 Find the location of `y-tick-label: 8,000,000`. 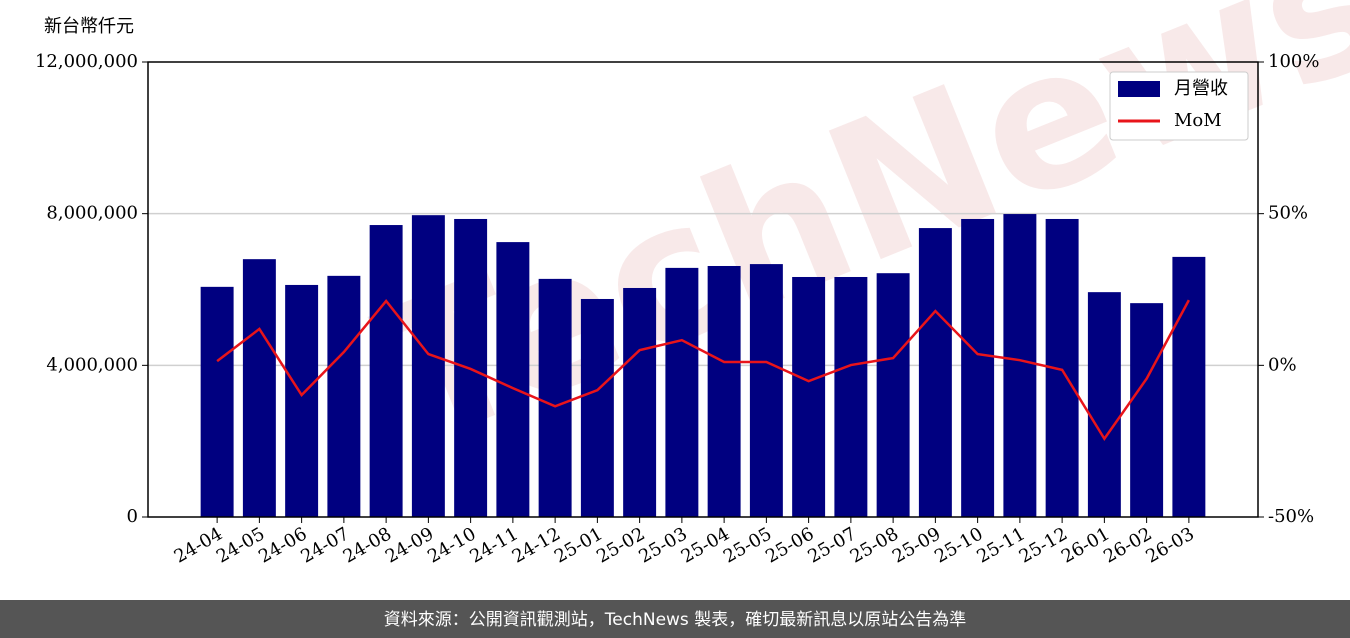

y-tick-label: 8,000,000 is located at coordinates (92, 213).